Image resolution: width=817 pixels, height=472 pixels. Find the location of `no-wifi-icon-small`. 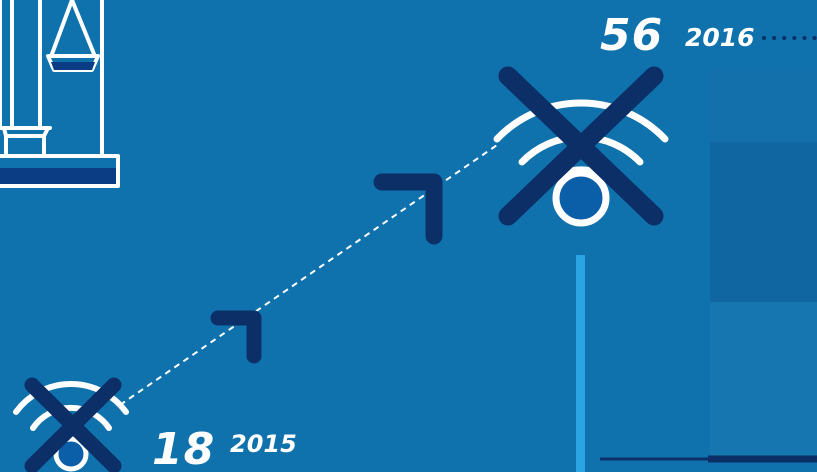

no-wifi-icon-small is located at coordinates (71, 424).